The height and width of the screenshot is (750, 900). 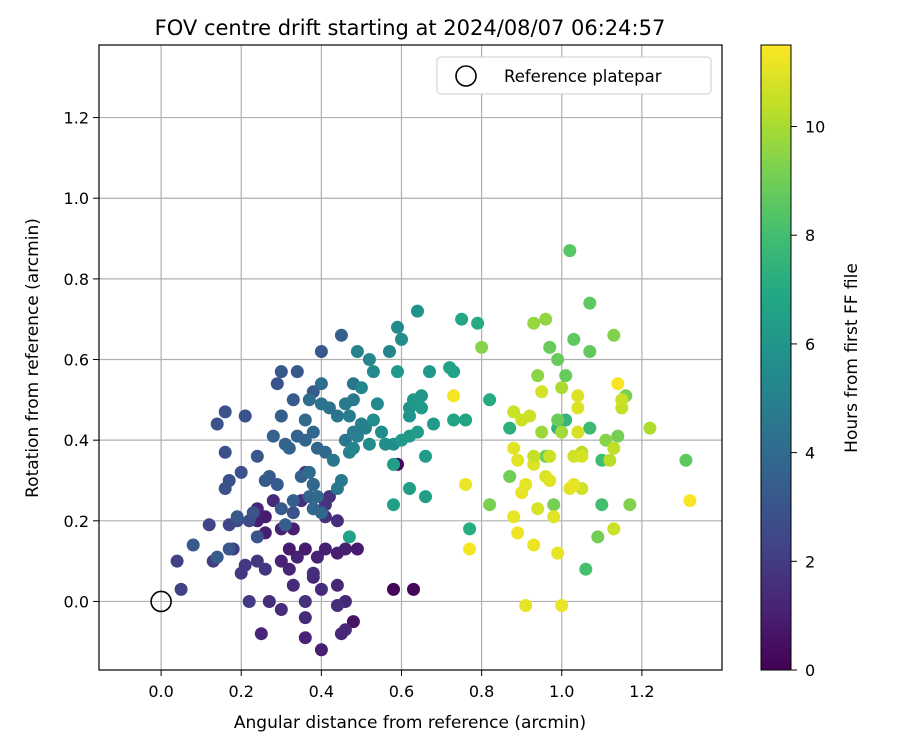 What do you see at coordinates (410, 723) in the screenshot?
I see `x-axis-label: Angular distance from reference (arcmin)` at bounding box center [410, 723].